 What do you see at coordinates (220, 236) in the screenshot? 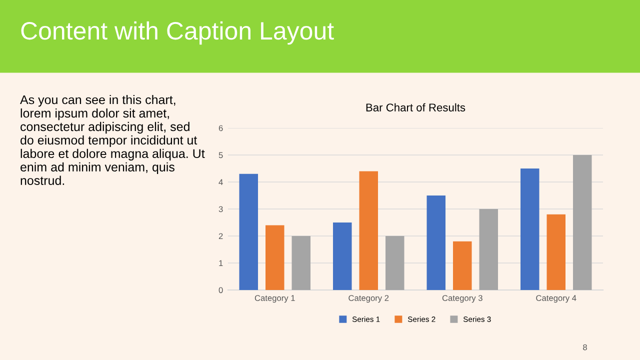
I see `y-tick-label: 2` at bounding box center [220, 236].